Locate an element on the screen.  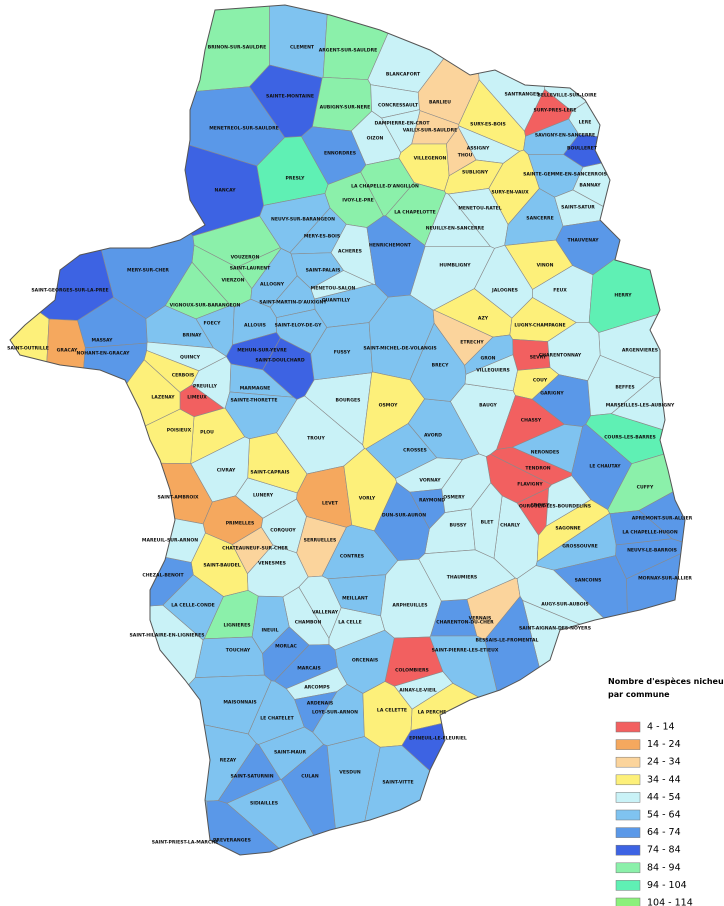
commune-label: MARCAIS is located at coordinates (309, 669).